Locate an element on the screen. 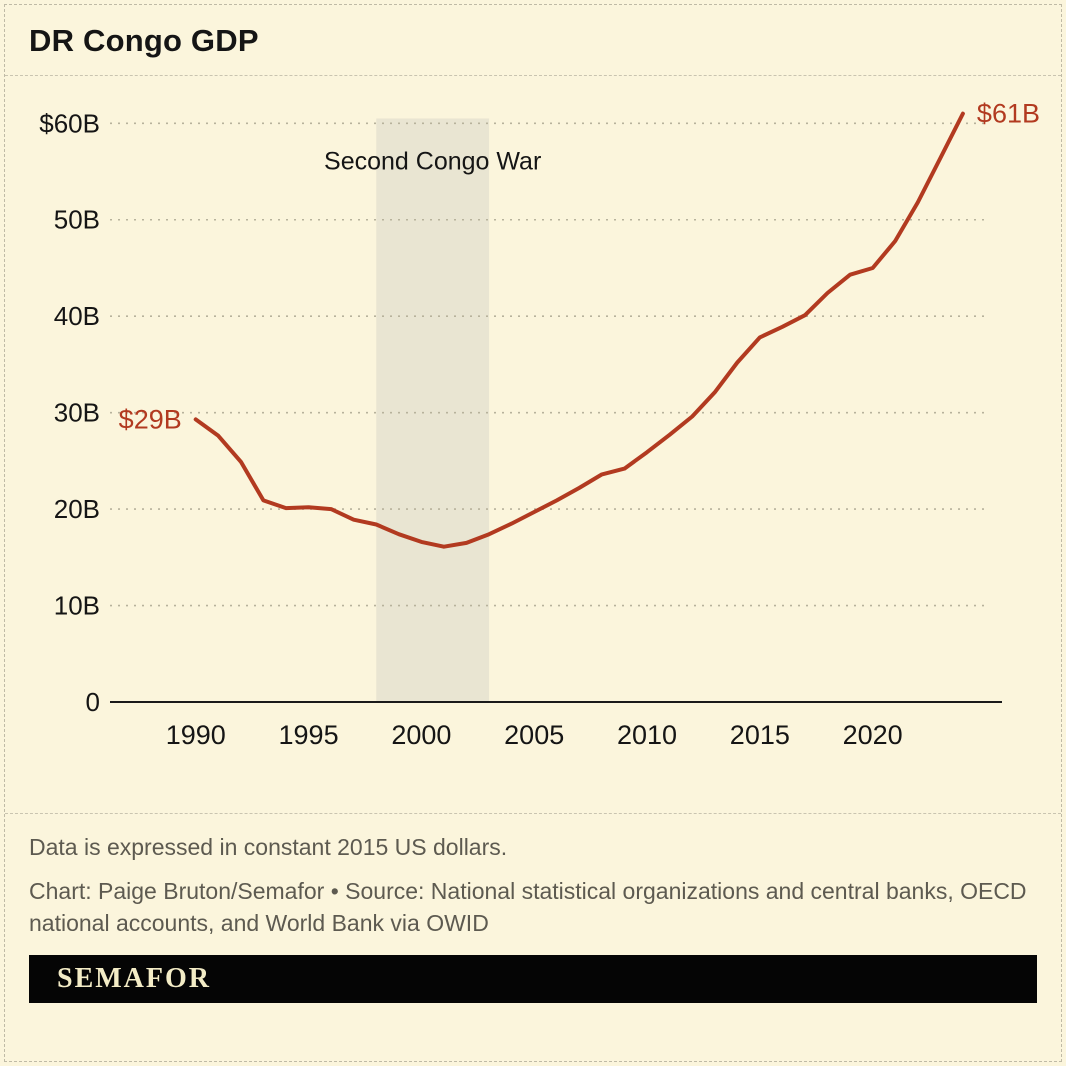 The width and height of the screenshot is (1066, 1066). x-tick-label: 2020 is located at coordinates (873, 735).